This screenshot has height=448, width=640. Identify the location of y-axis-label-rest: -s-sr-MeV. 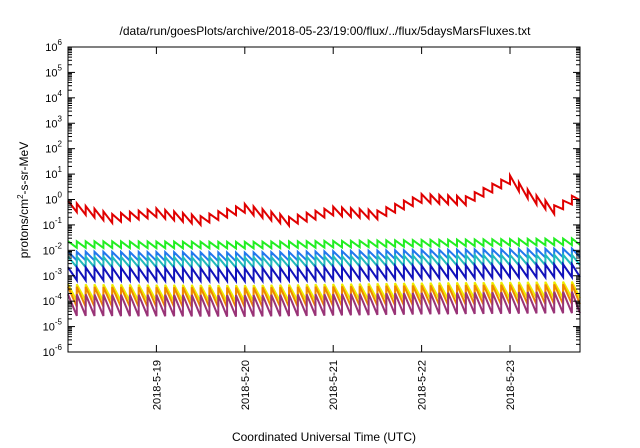
(24, 168).